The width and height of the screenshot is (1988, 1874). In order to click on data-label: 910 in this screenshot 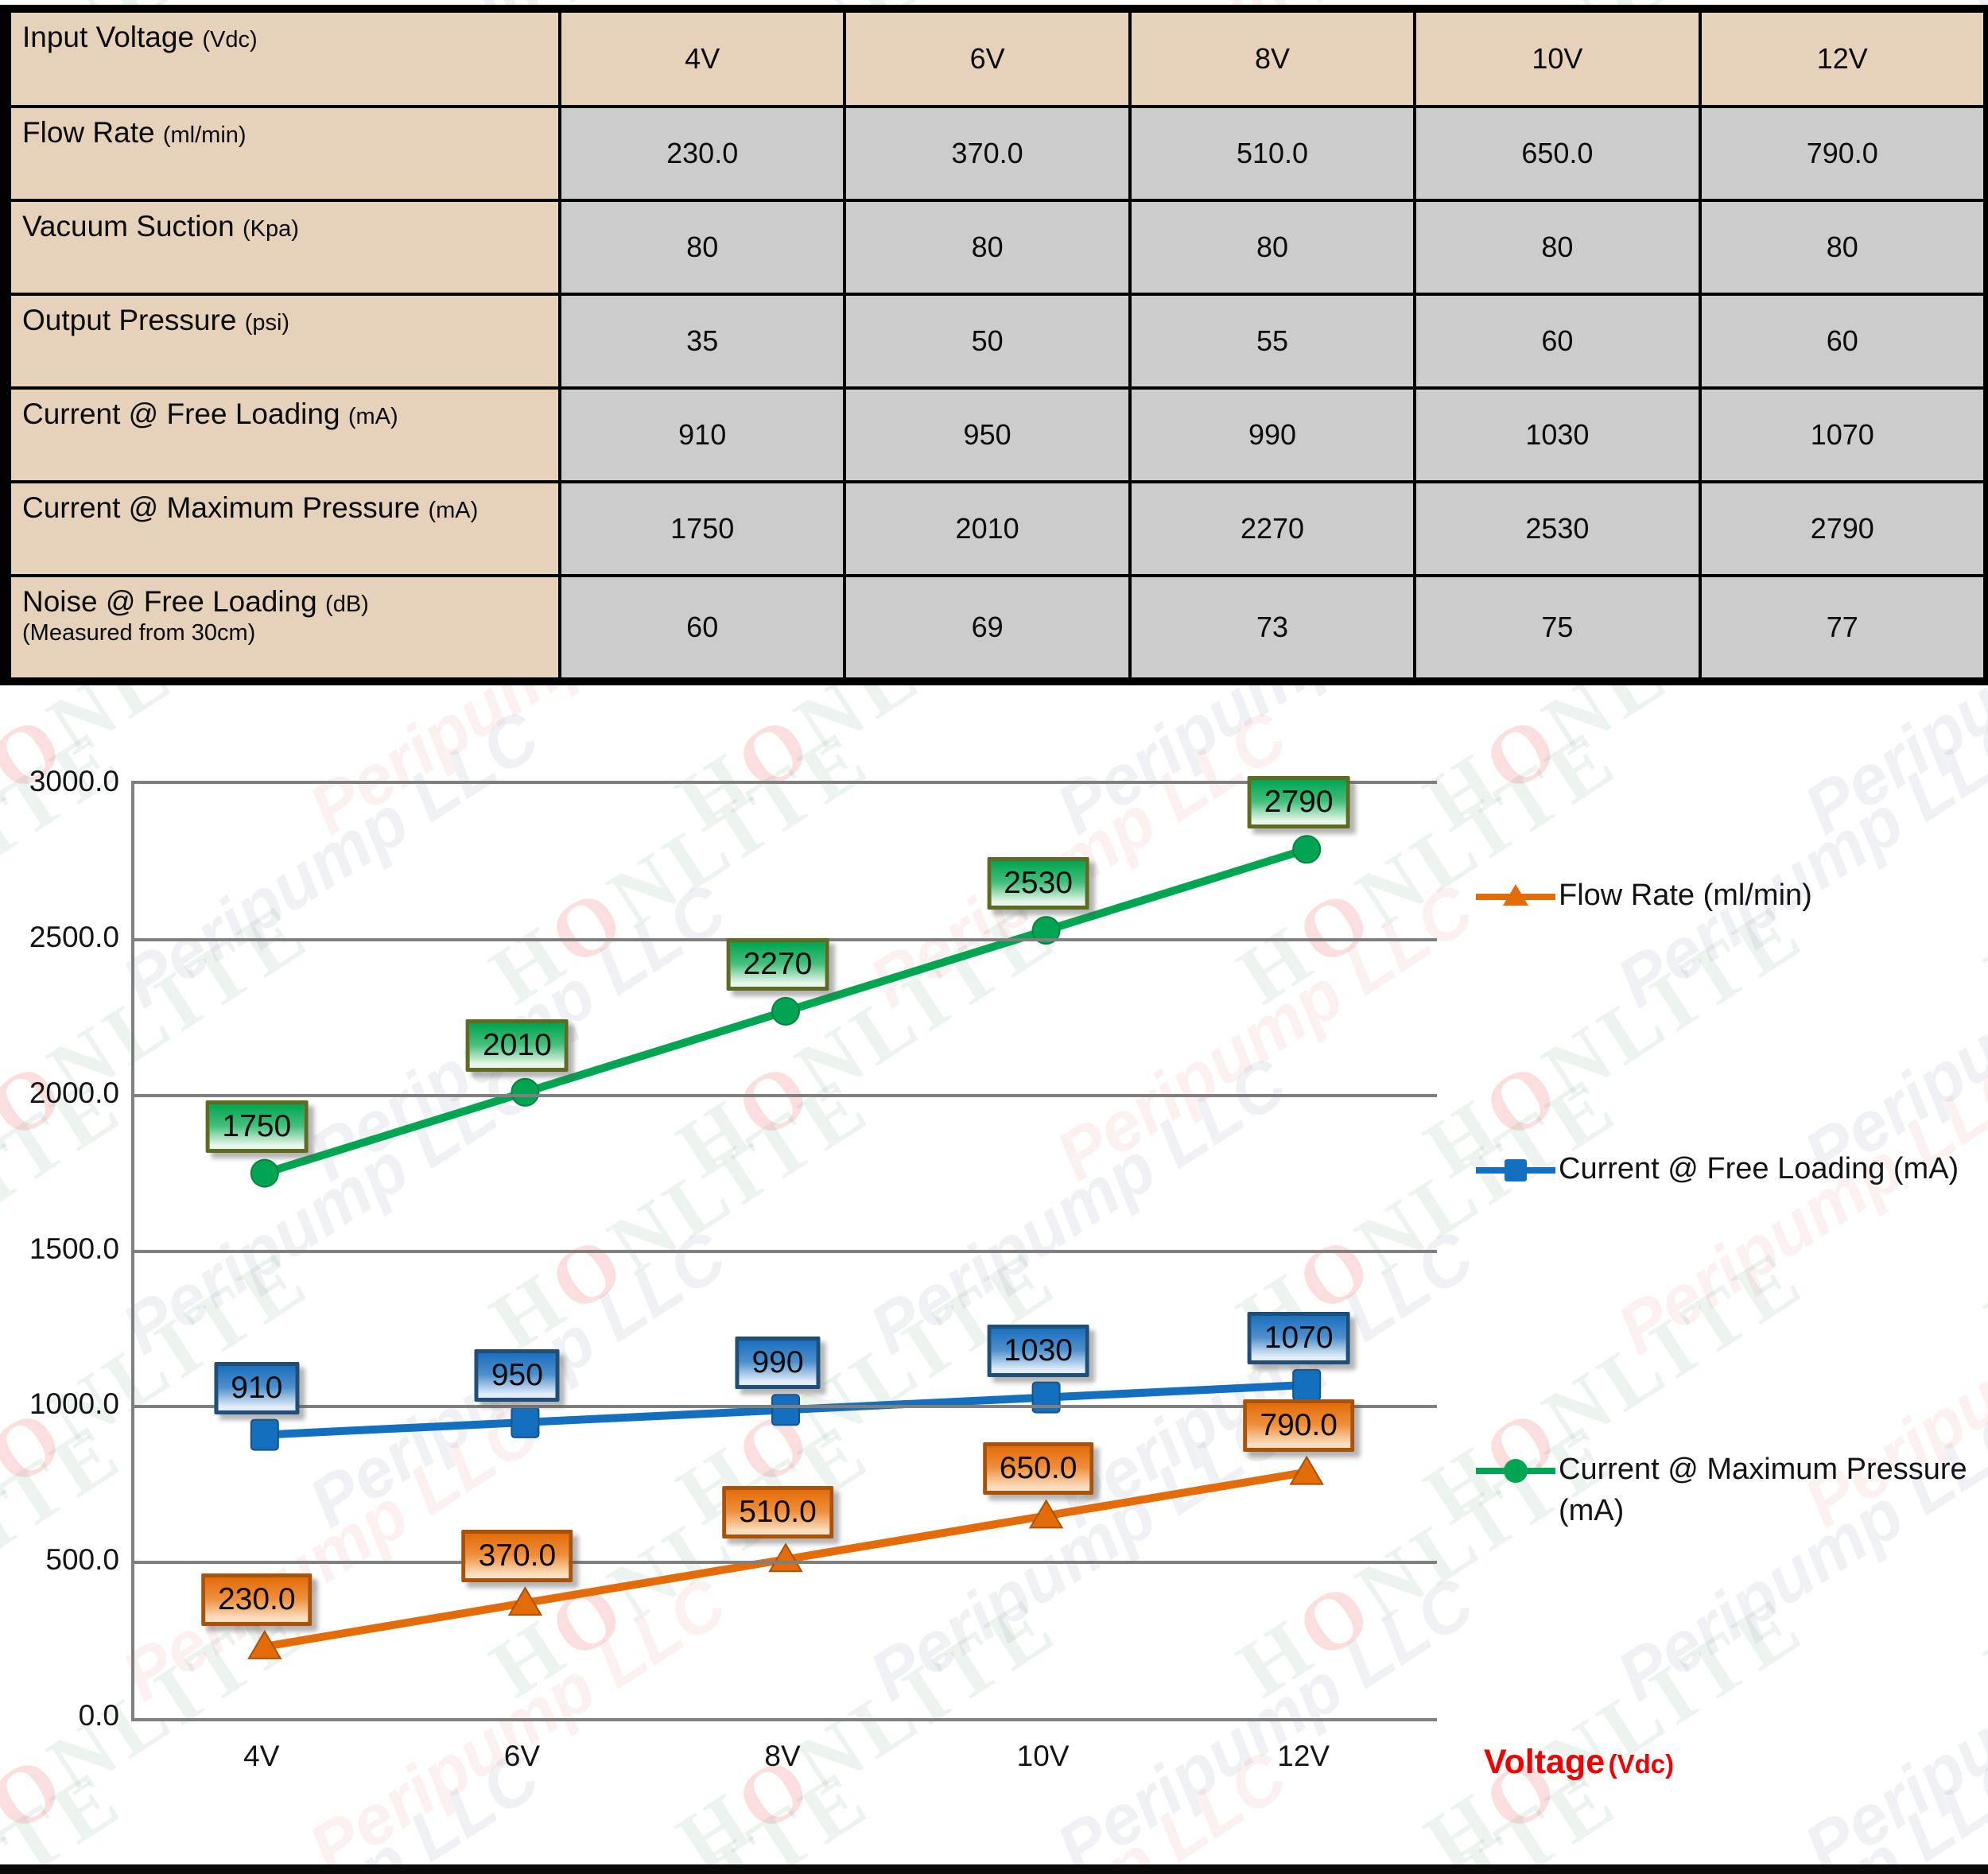, I will do `click(257, 1387)`.